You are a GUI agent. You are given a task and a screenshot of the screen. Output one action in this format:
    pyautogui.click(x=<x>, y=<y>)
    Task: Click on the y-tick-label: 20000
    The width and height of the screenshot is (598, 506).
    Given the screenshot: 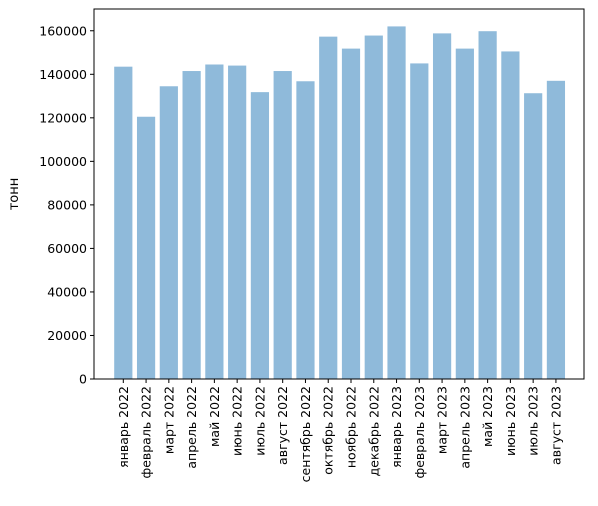 What is the action you would take?
    pyautogui.click(x=67, y=335)
    